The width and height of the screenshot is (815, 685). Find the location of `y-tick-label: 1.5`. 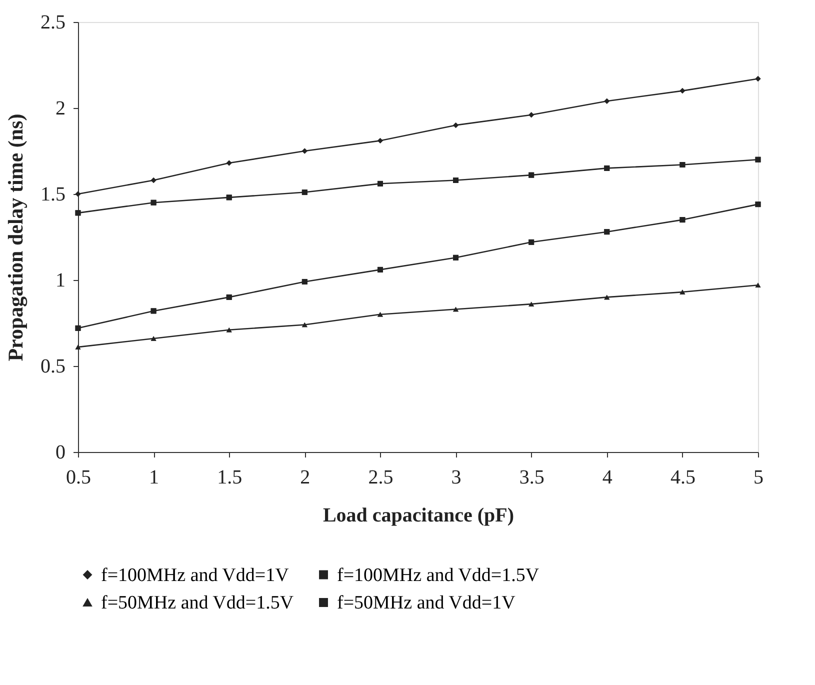

y-tick-label: 1.5 is located at coordinates (53, 195).